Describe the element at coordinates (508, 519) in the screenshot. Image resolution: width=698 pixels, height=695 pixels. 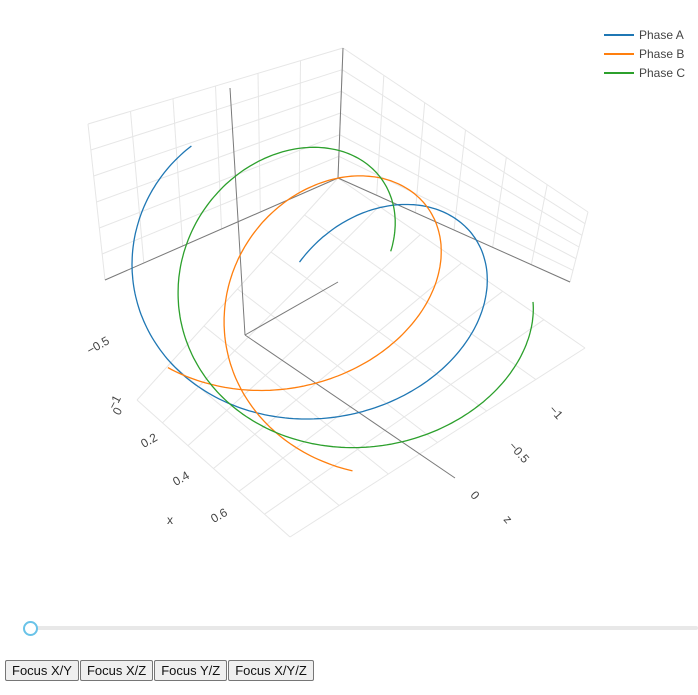
I see `z-axis-label: z` at that location.